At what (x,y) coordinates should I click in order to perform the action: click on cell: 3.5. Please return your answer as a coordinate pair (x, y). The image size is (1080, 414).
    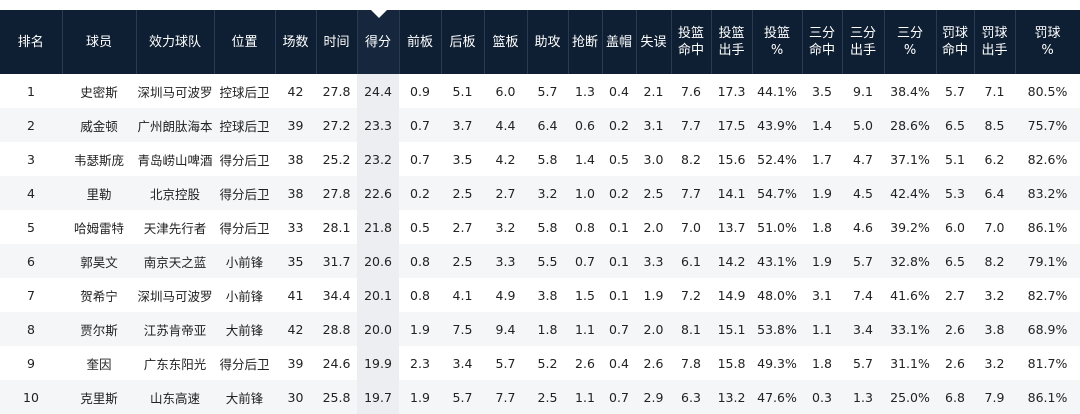
    Looking at the image, I should click on (462, 159).